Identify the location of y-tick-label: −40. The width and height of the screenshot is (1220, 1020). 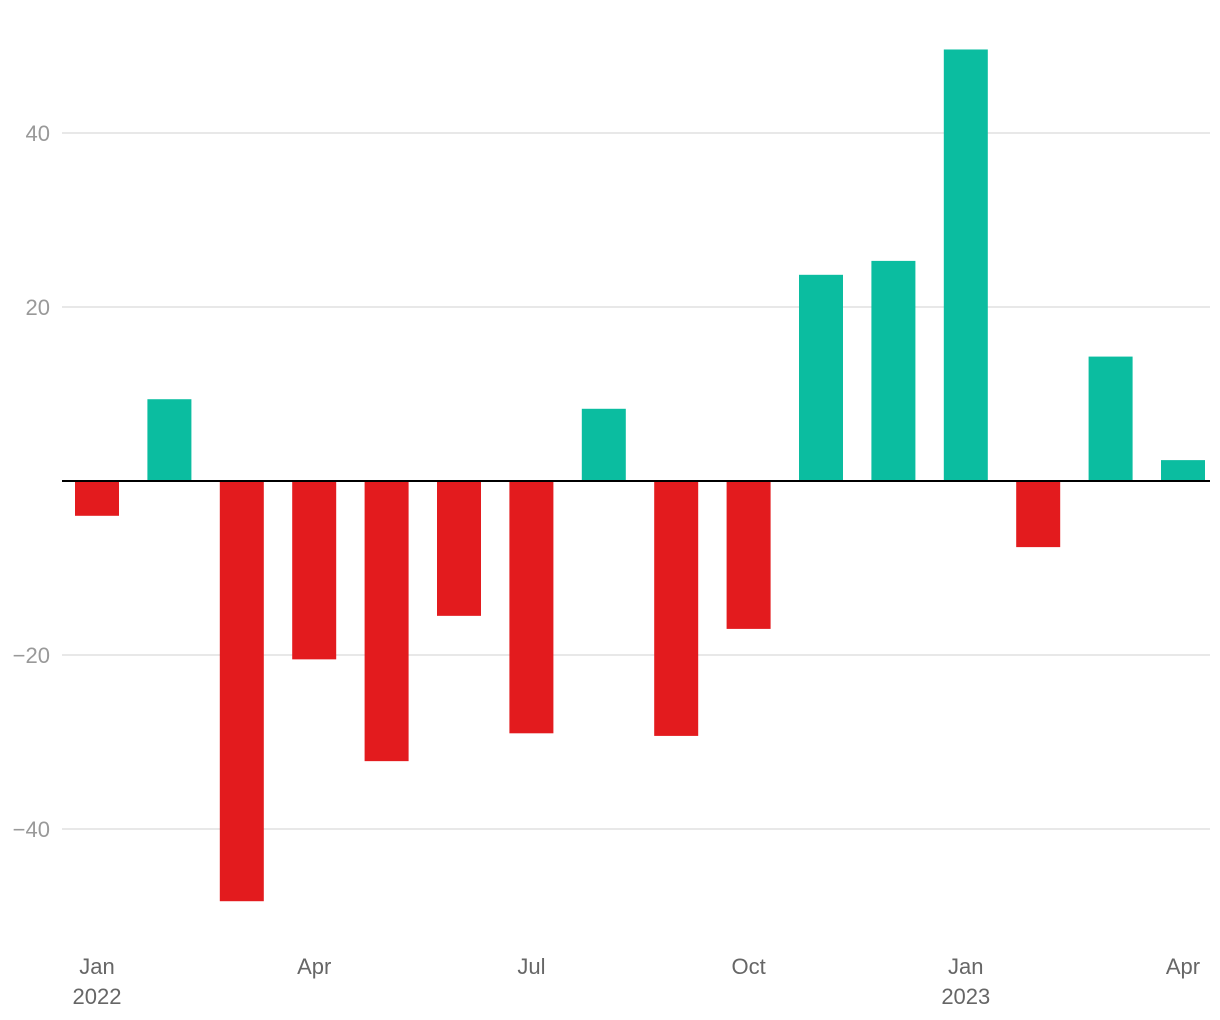
(31, 829).